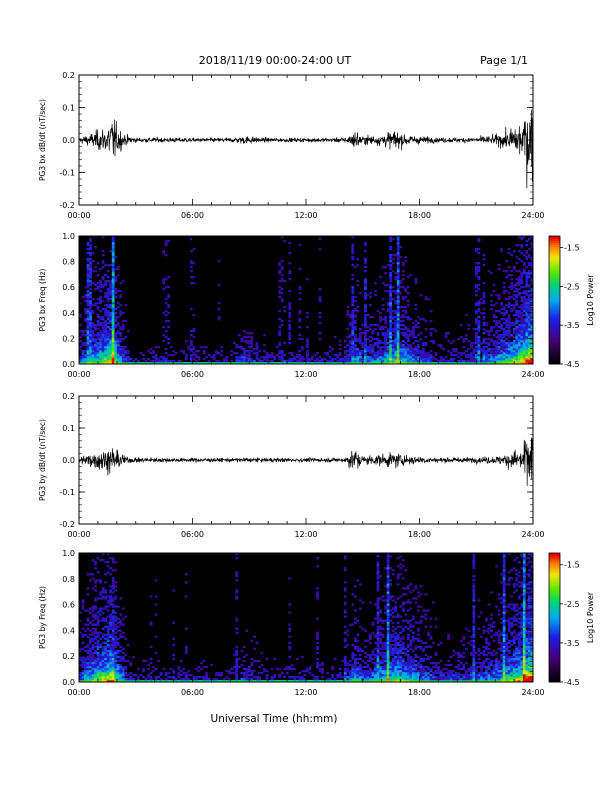 Image resolution: width=612 pixels, height=792 pixels. Describe the element at coordinates (192, 534) in the screenshot. I see `x-tick-label: 06:00` at that location.